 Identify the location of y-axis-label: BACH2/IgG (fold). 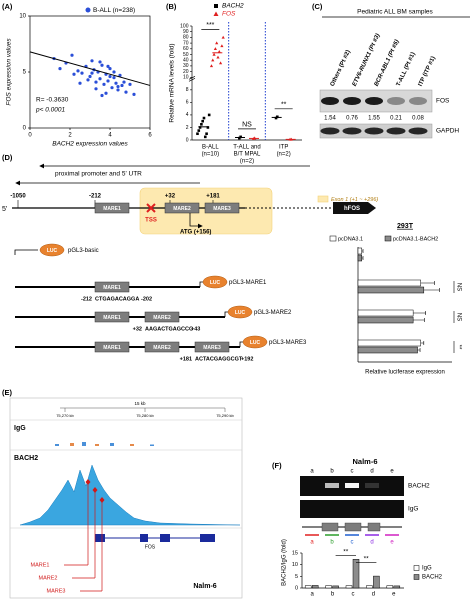
(285, 562).